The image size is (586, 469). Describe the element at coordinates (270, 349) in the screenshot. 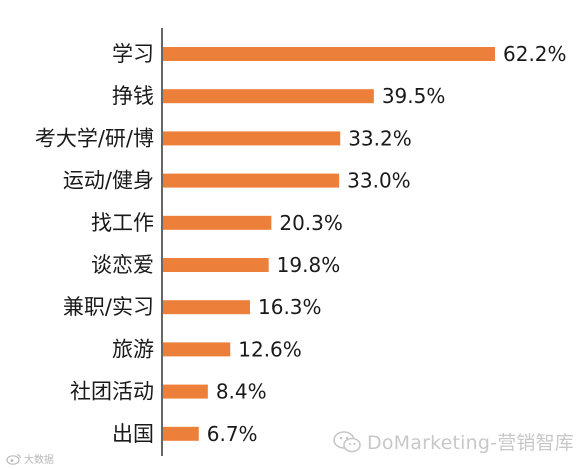

I see `value-label-7: 12.6%` at that location.